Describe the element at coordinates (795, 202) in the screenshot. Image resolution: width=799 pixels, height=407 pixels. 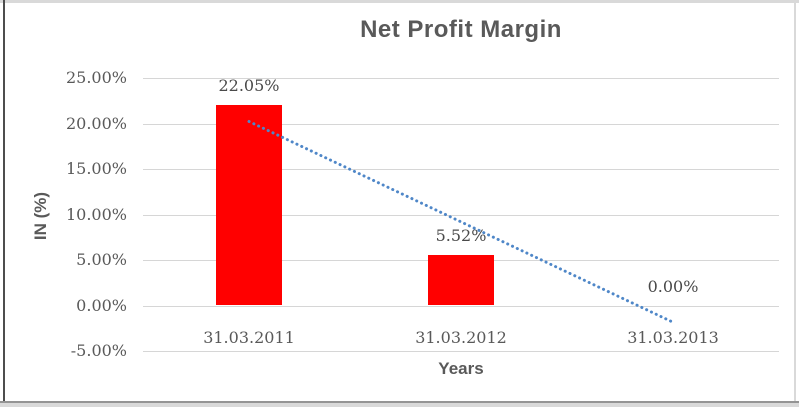
I see `frame-border-right` at that location.